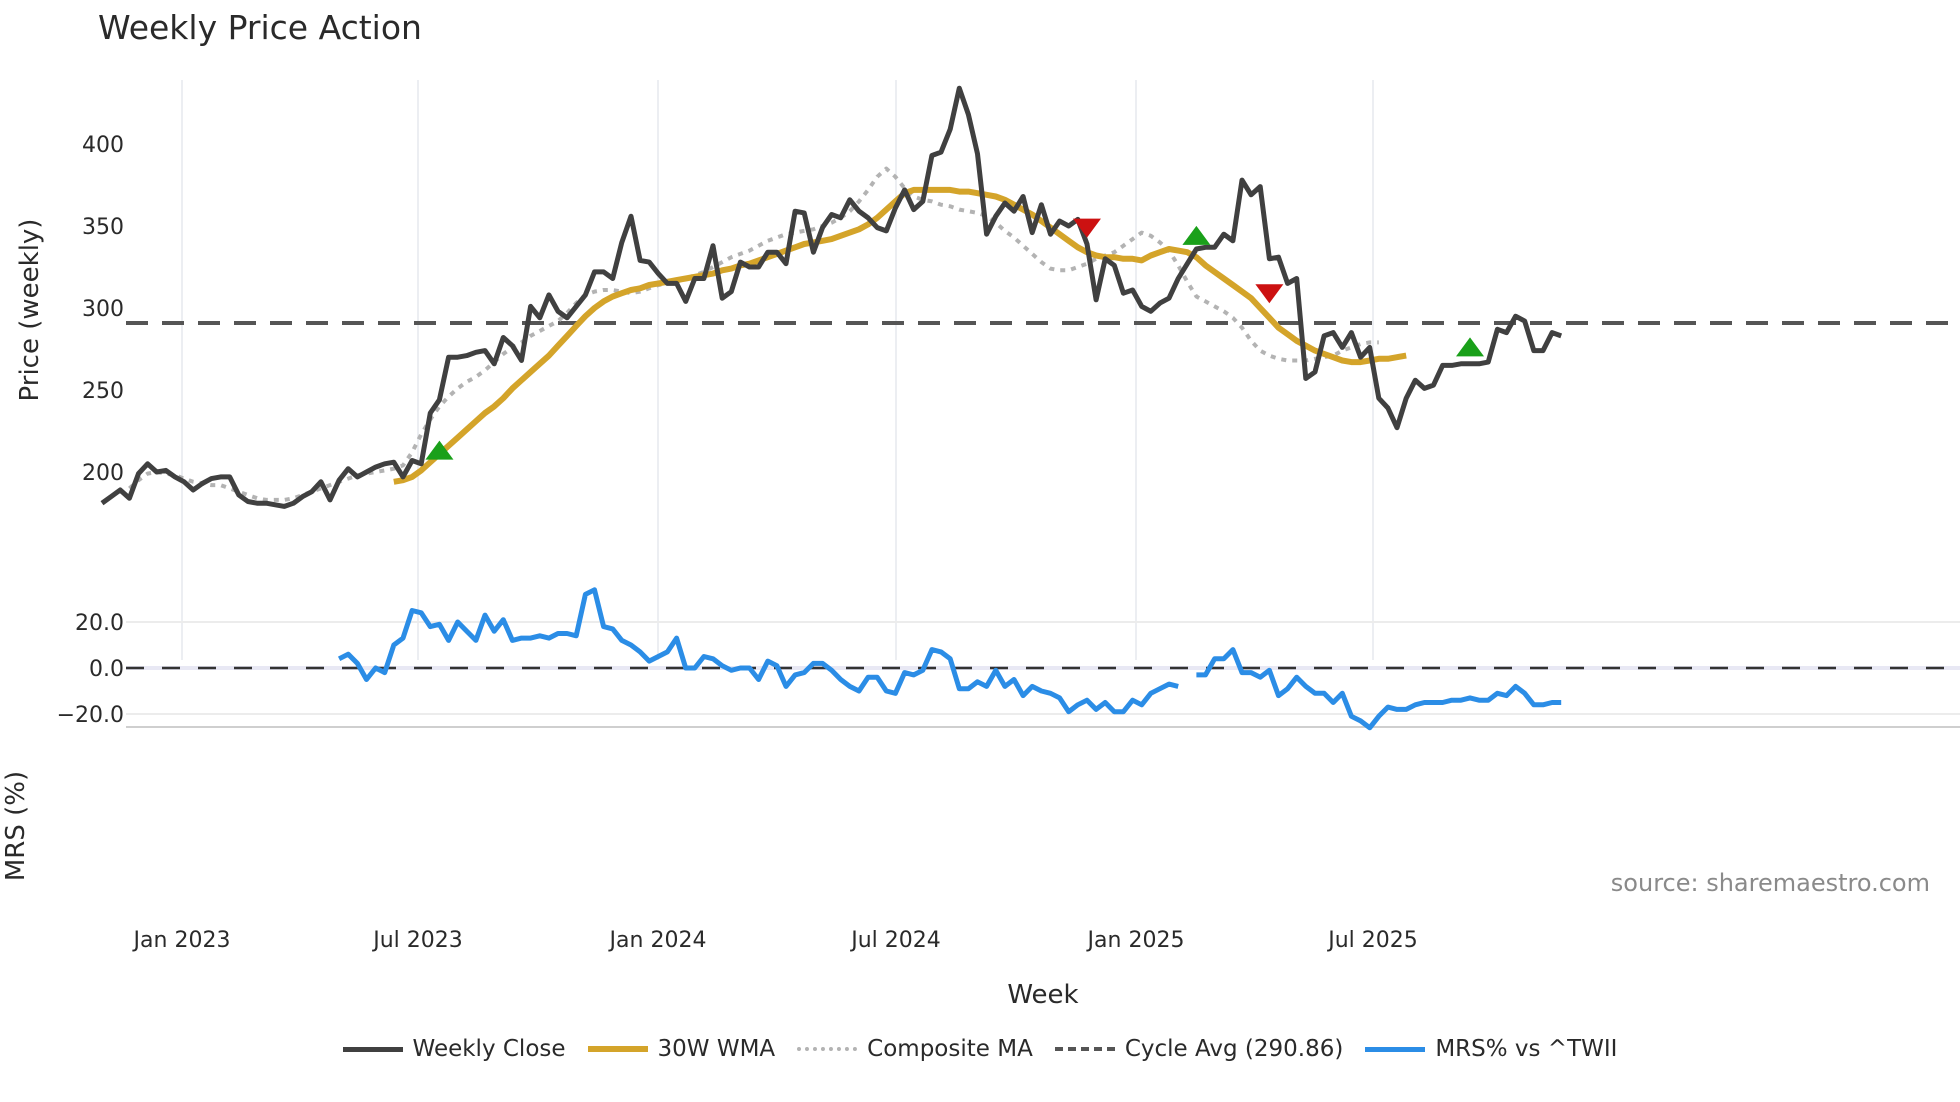  What do you see at coordinates (30, 310) in the screenshot?
I see `price-y-axis-title: Price (weekly)` at bounding box center [30, 310].